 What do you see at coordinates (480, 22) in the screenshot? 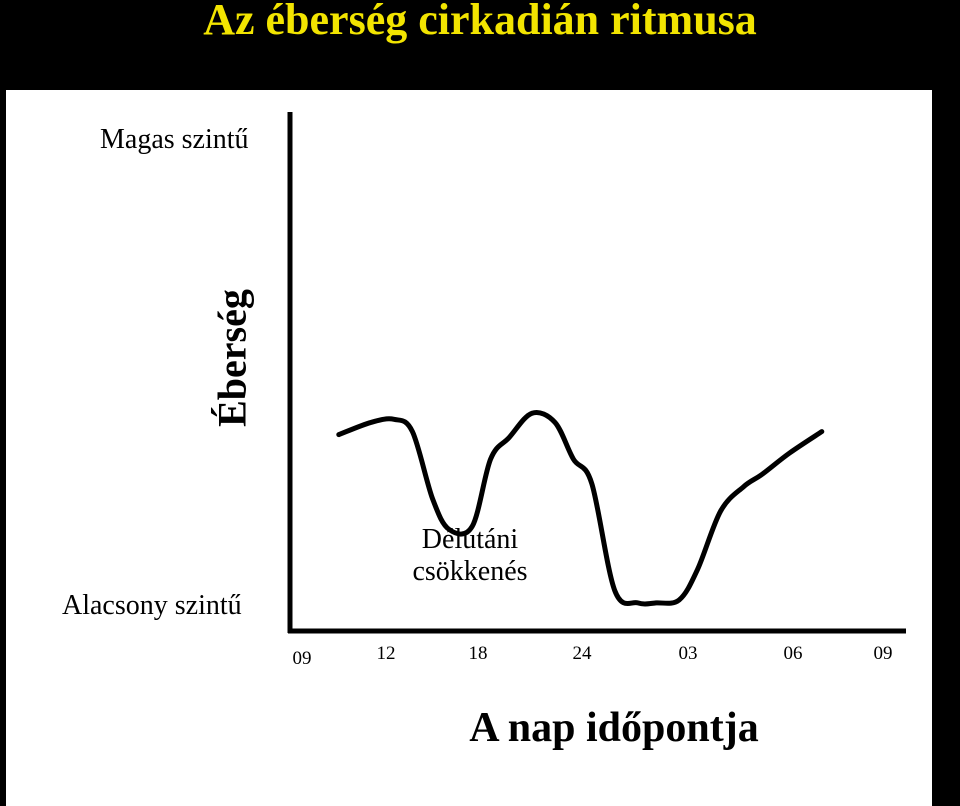
I see `chart-title: Az éberség cirkadián ritmusa` at bounding box center [480, 22].